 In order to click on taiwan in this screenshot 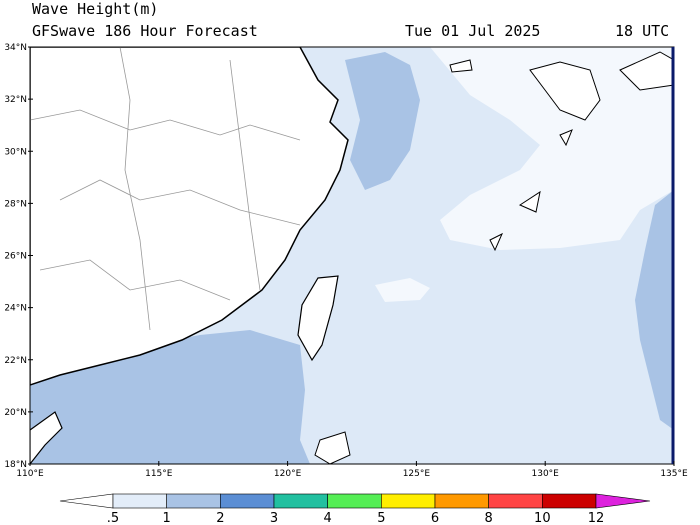, I will do `click(318, 318)`.